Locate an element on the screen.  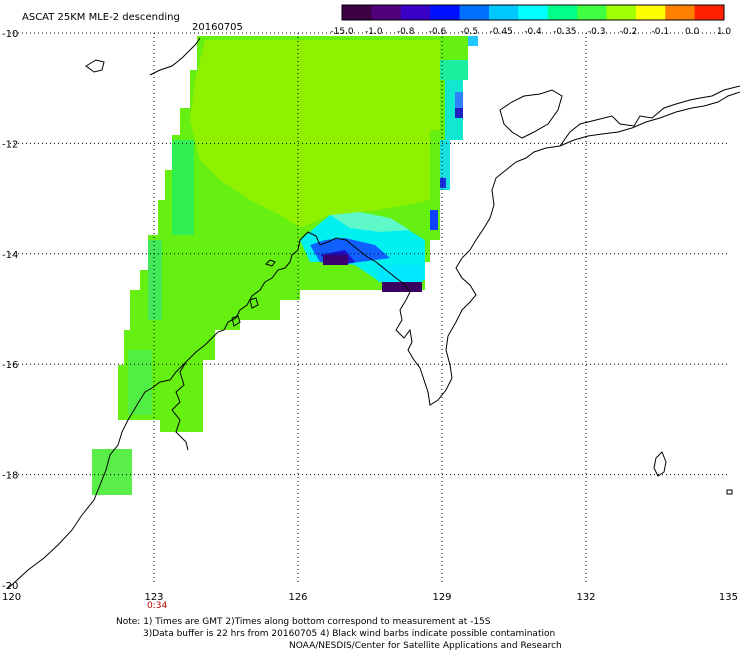
colorbar-label: 0.0 is located at coordinates (692, 32).